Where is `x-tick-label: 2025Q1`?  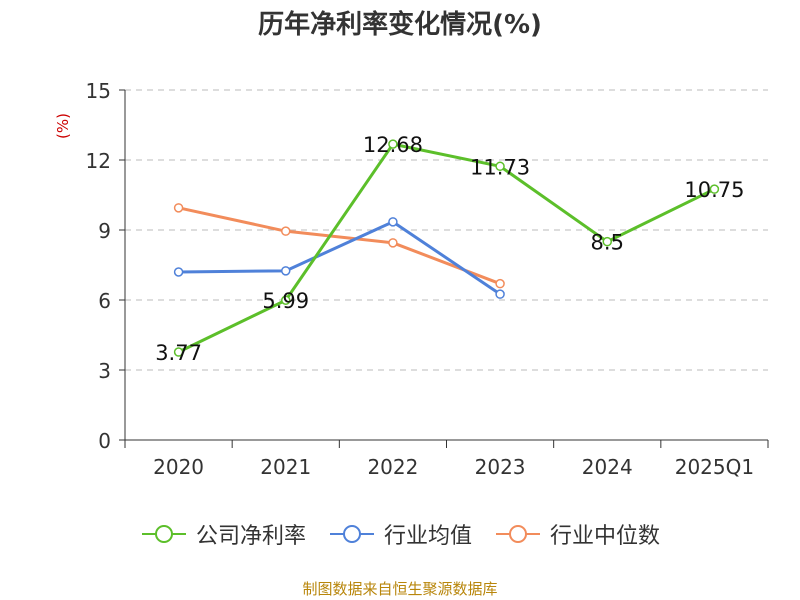 x-tick-label: 2025Q1 is located at coordinates (714, 467).